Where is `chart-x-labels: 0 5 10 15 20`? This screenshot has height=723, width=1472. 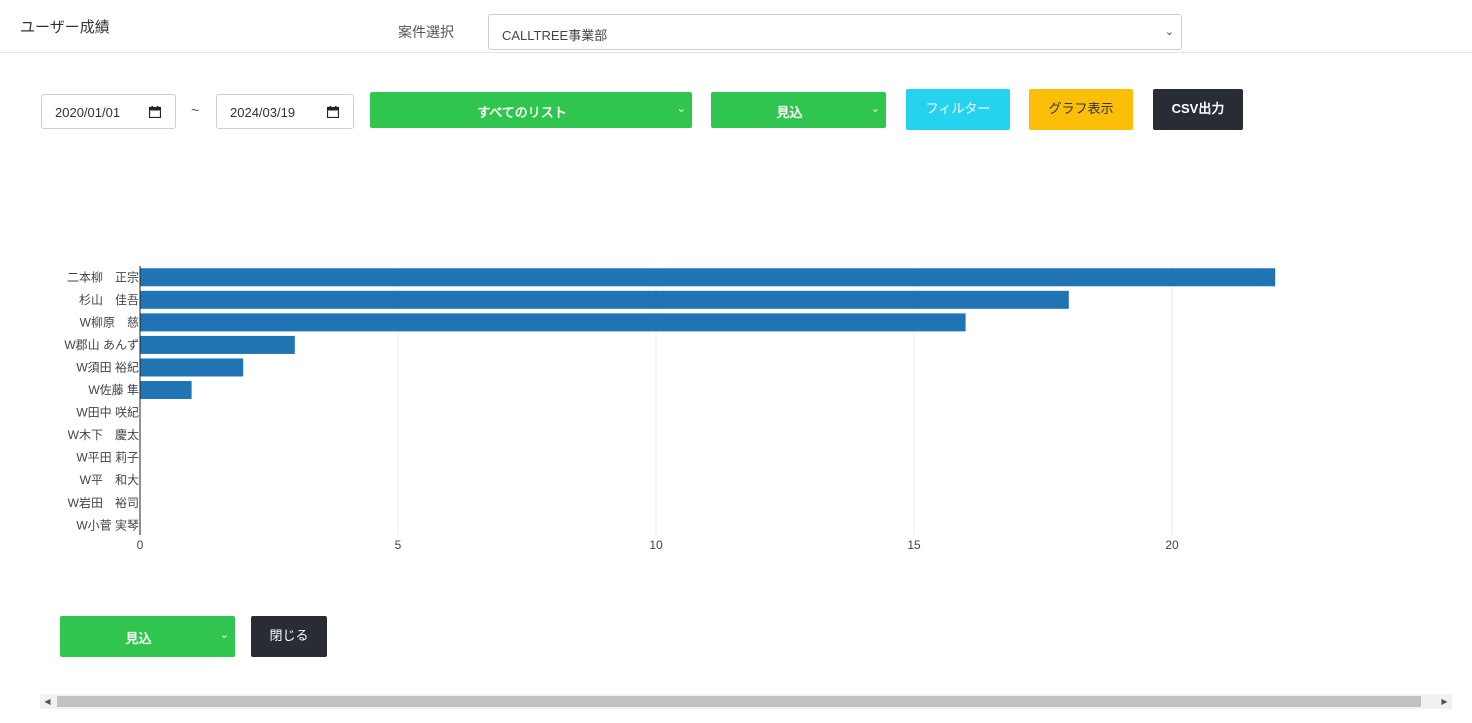 chart-x-labels: 0 5 10 15 20 is located at coordinates (658, 545).